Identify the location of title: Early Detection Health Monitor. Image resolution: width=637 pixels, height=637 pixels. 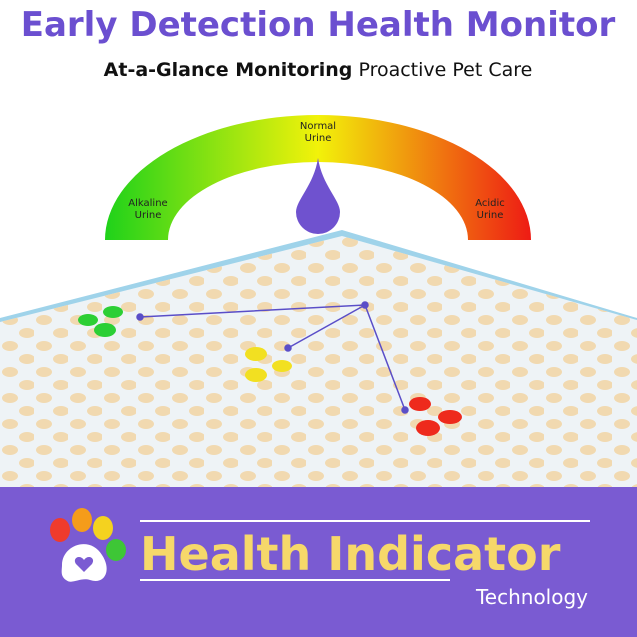
(318, 25).